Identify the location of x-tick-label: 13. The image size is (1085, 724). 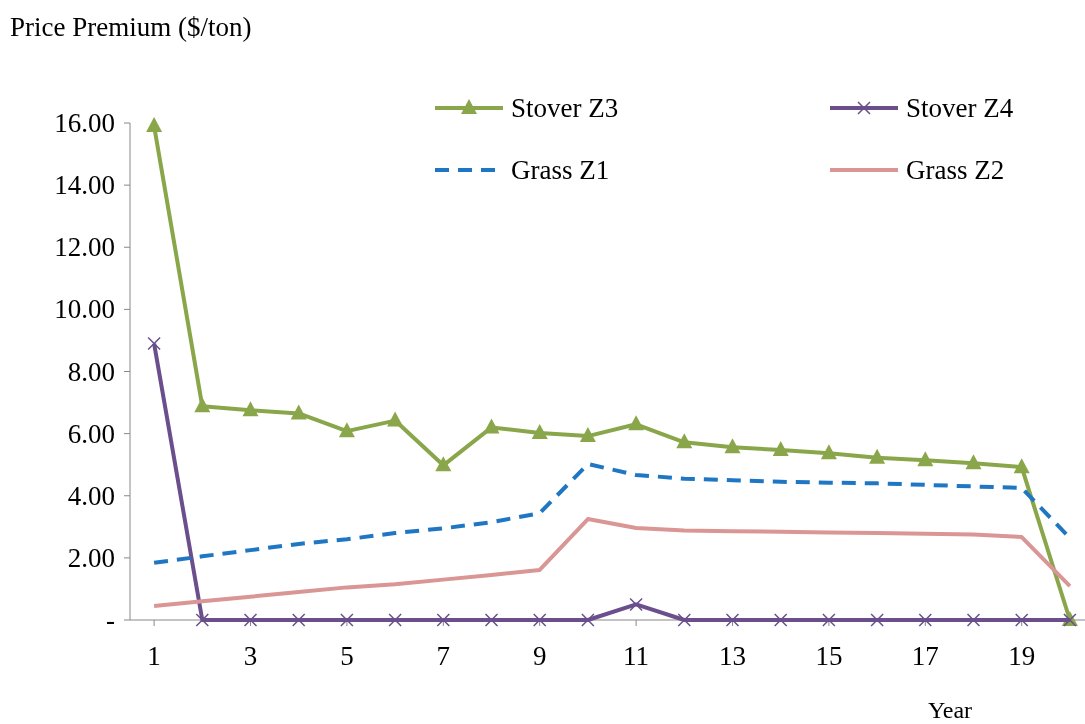
(732, 656).